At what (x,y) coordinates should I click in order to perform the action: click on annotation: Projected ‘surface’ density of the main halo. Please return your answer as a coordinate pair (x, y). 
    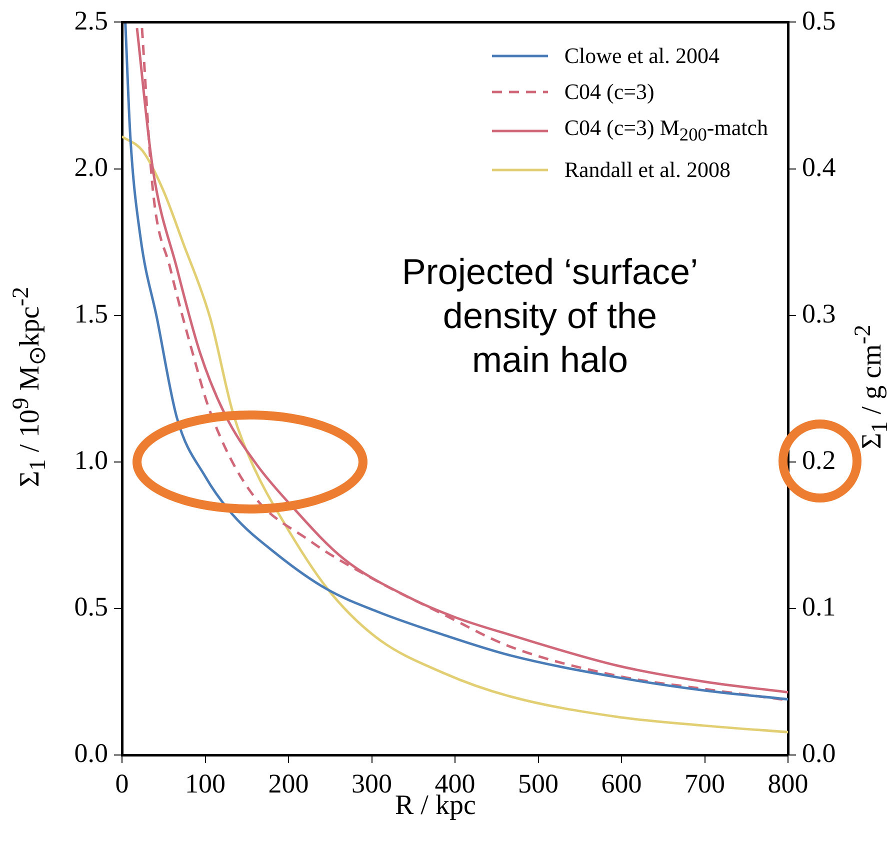
    Looking at the image, I should click on (550, 316).